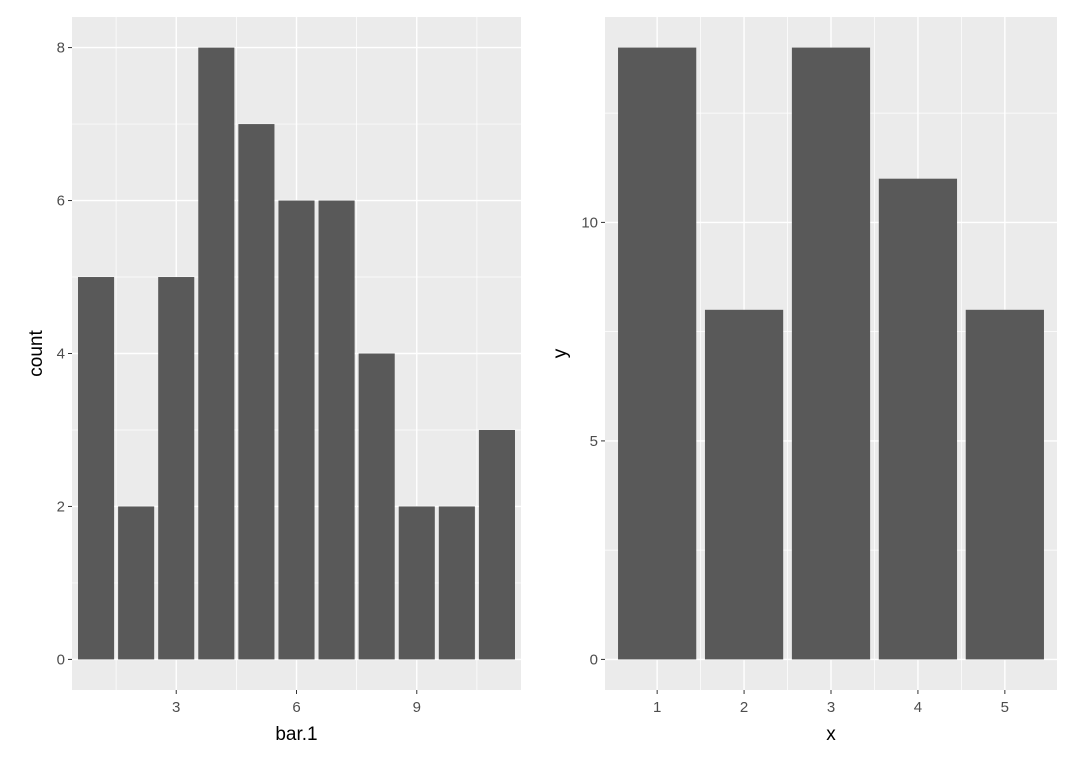 The image size is (1080, 771). I want to click on y-tick-label: 5, so click(594, 441).